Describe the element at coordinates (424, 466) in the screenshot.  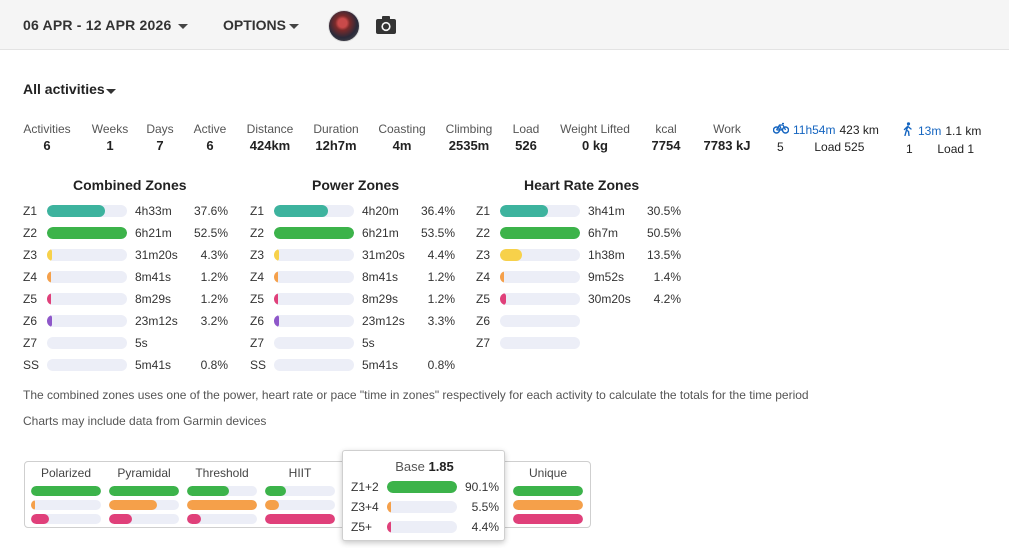
I see `tooltip-title: Base 1.85` at that location.